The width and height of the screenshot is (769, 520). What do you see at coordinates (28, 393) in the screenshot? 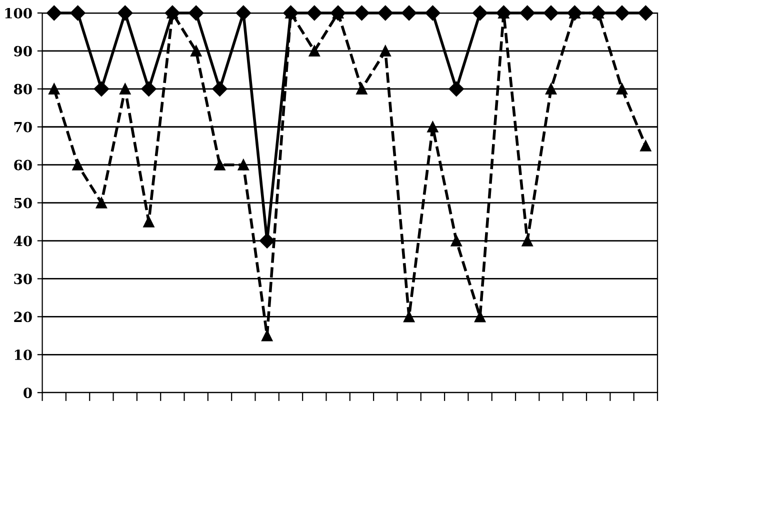
I see `y-tick-label: 0` at bounding box center [28, 393].